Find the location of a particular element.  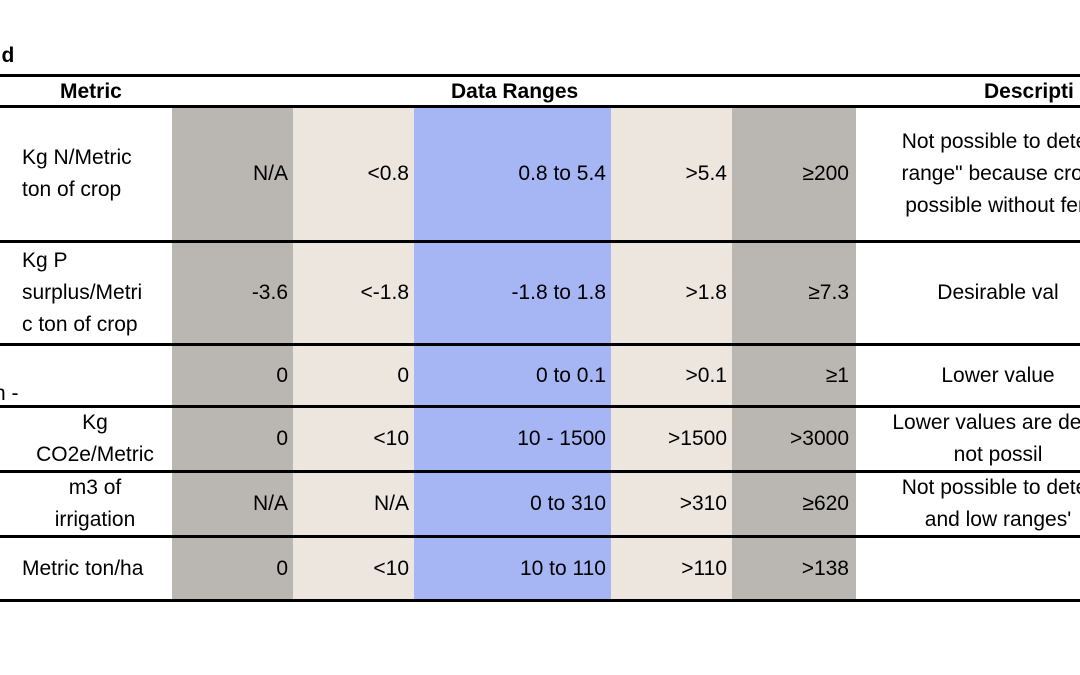

metric-cell is located at coordinates (97, 375).